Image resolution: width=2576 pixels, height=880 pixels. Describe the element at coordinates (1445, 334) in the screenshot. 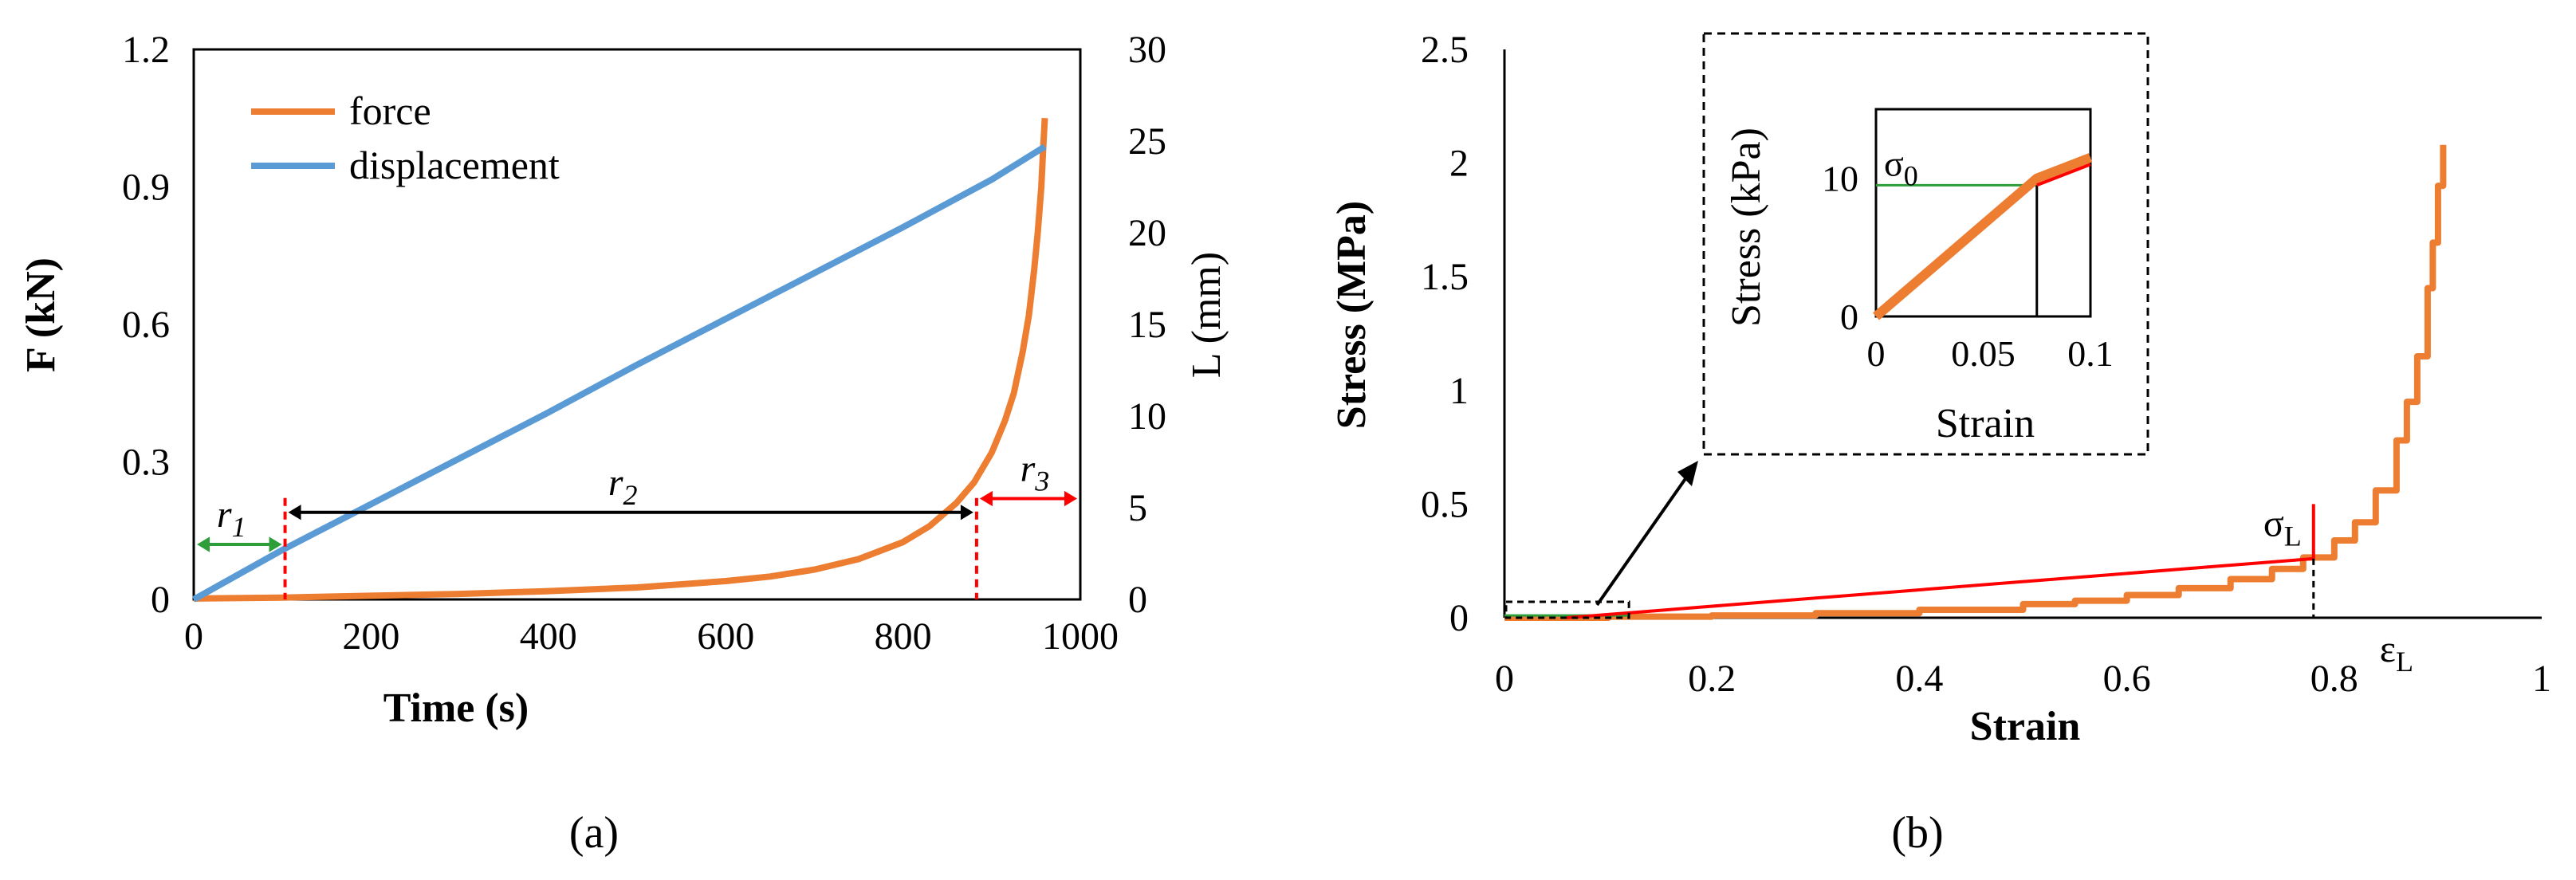

I see `panel-b-y-axis-ticks: 0 0.5 1 1.5 2 2.5` at that location.